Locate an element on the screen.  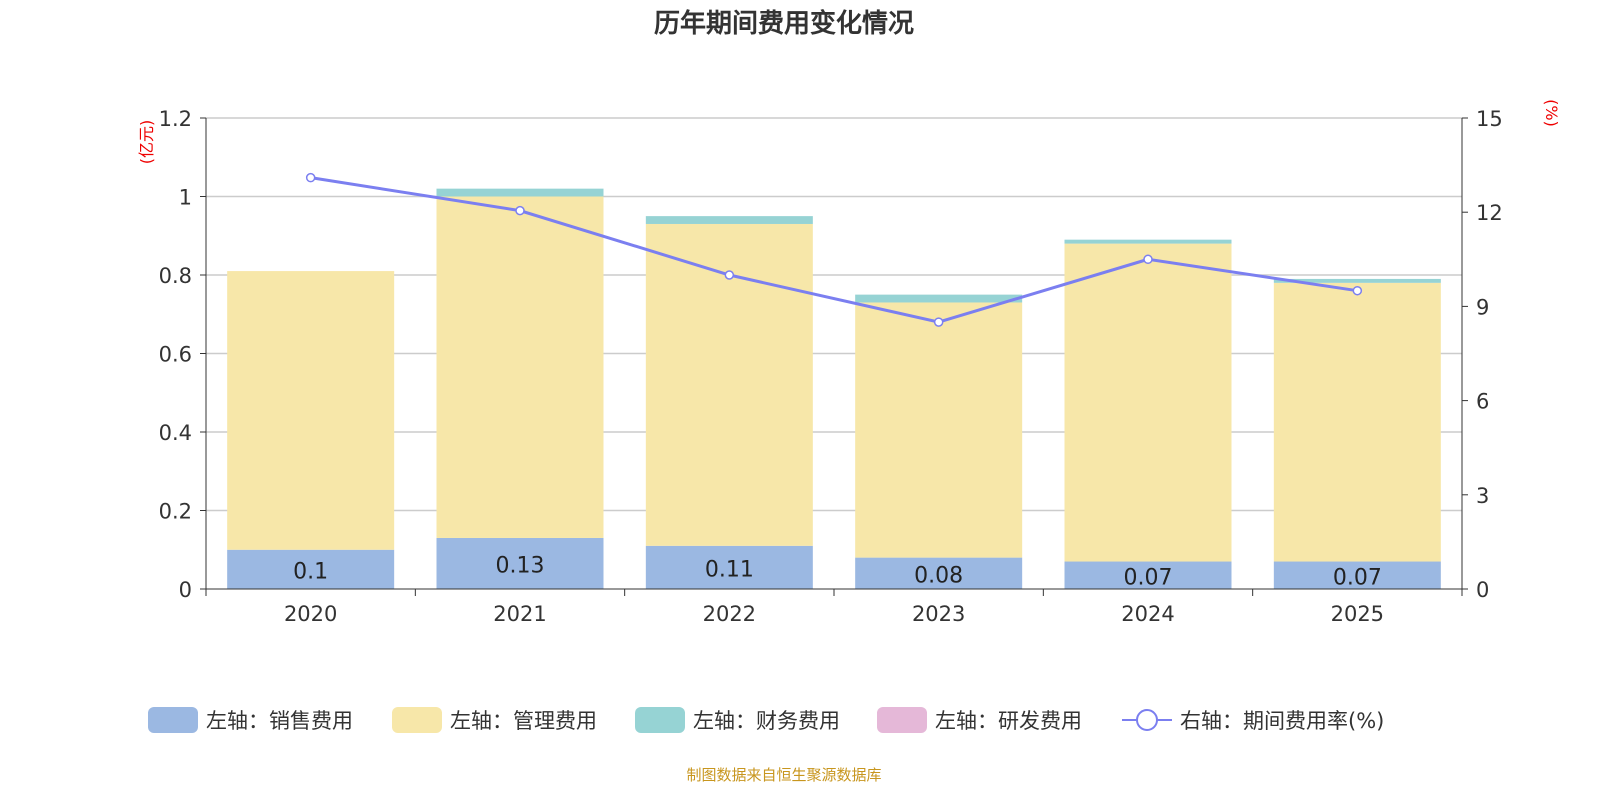
x-tick-label: 2025 is located at coordinates (1357, 614).